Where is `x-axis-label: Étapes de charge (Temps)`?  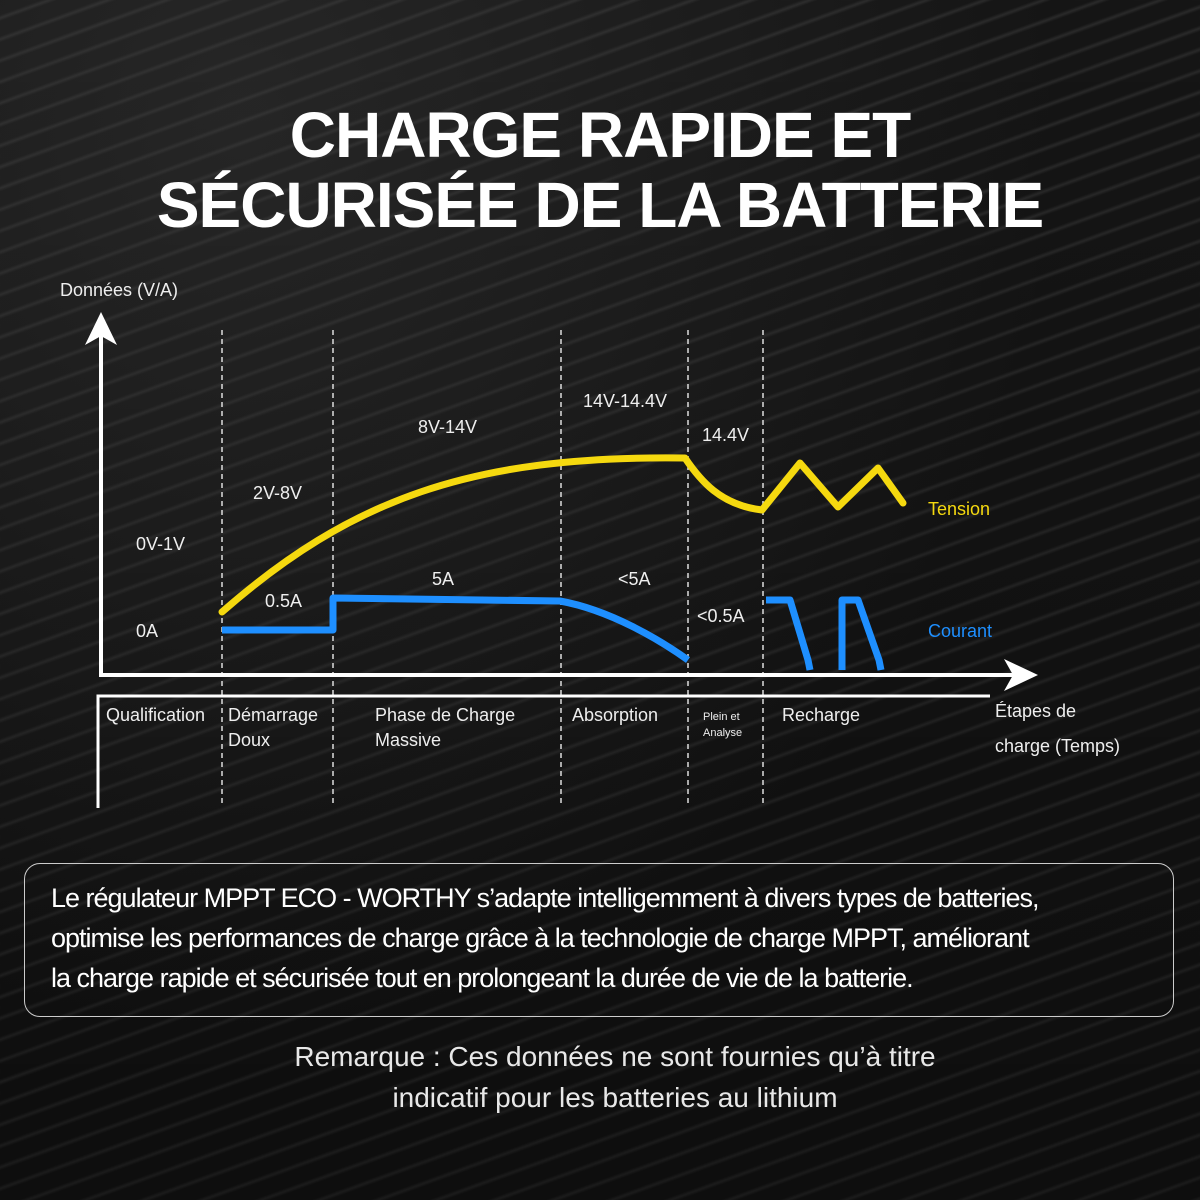
x-axis-label: Étapes de charge (Temps) is located at coordinates (1058, 728).